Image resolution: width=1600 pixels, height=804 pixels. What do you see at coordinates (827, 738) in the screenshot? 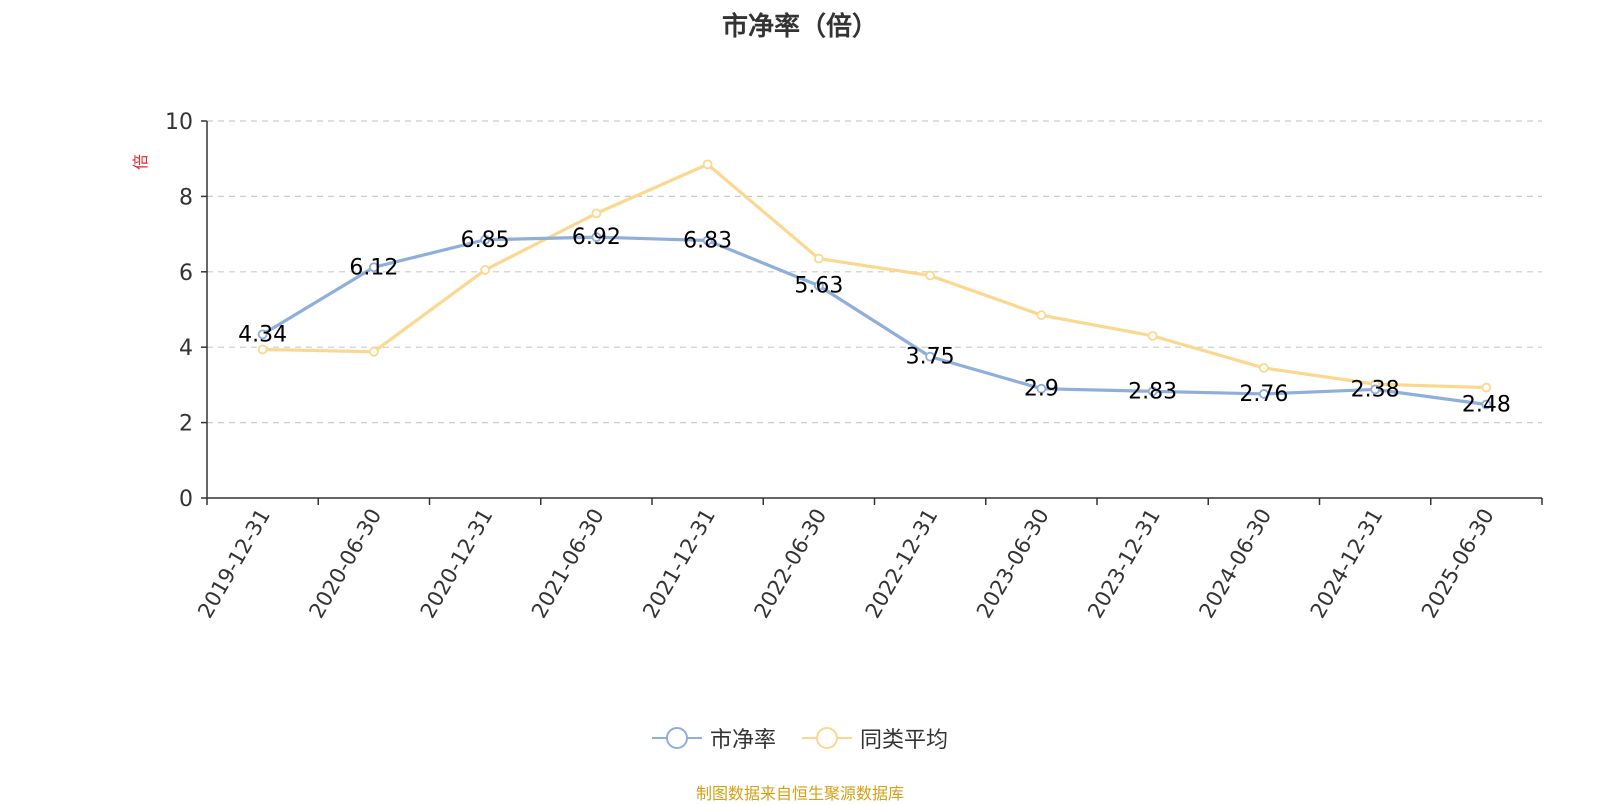
I see `legend-marker-peer-average-icon` at bounding box center [827, 738].